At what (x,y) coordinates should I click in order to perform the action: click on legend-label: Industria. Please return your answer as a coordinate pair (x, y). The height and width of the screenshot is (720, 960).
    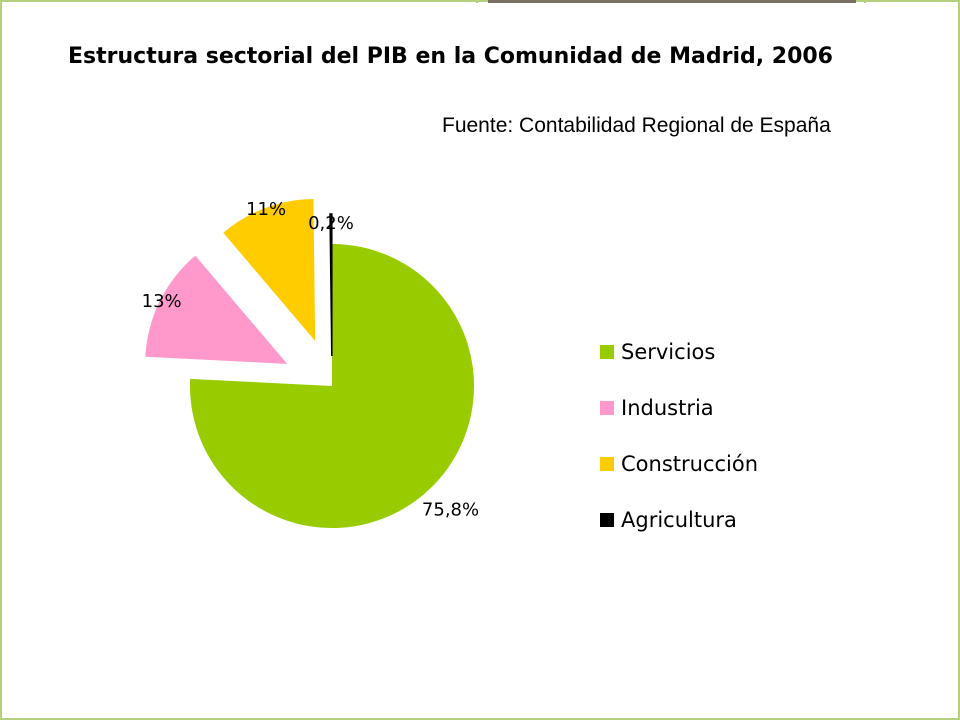
    Looking at the image, I should click on (667, 408).